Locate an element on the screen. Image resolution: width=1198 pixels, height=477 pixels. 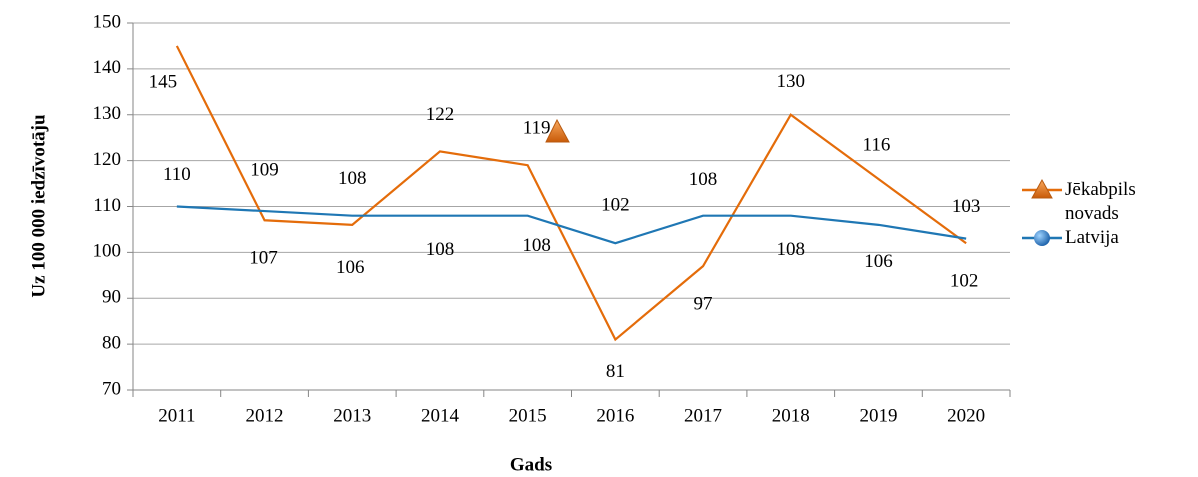
data-label: 81 is located at coordinates (615, 371).